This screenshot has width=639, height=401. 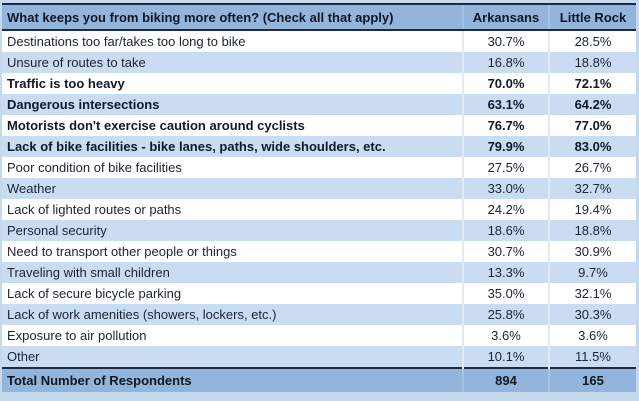 I want to click on arkansans-value-cell: 10.1%, so click(x=505, y=357).